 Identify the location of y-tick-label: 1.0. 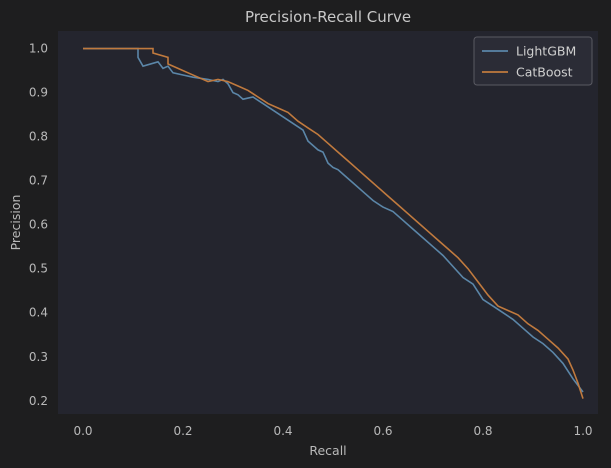
(38, 49).